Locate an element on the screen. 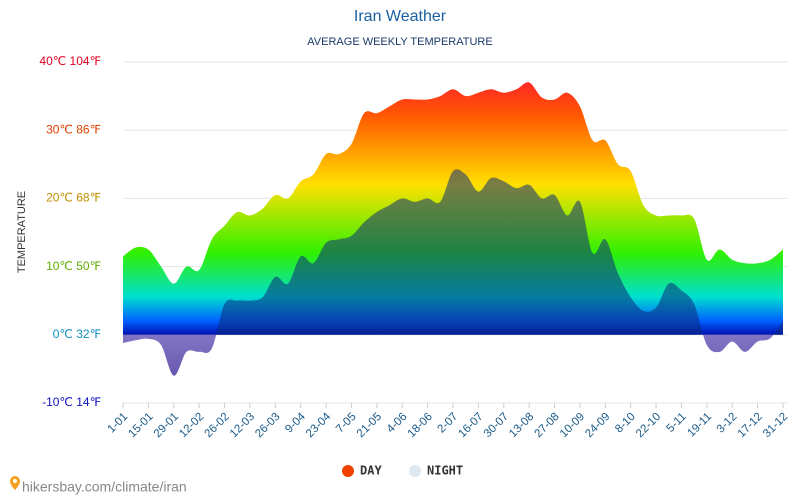 The image size is (800, 500). x-tick-label: 12-03 is located at coordinates (242, 425).